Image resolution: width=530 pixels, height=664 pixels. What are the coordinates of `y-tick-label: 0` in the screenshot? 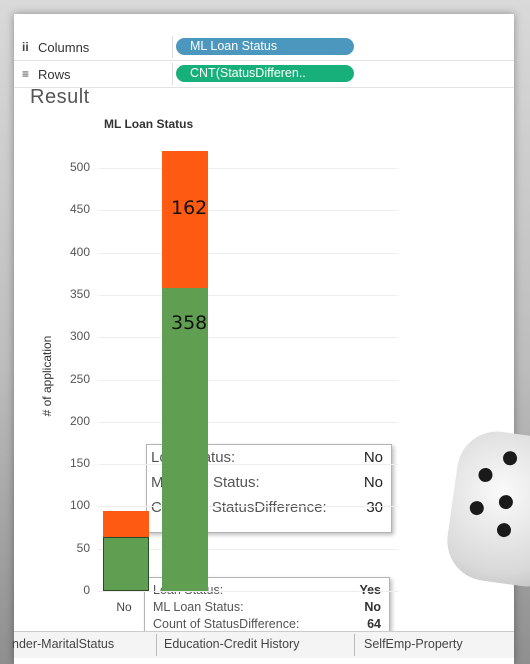 It's located at (86, 590).